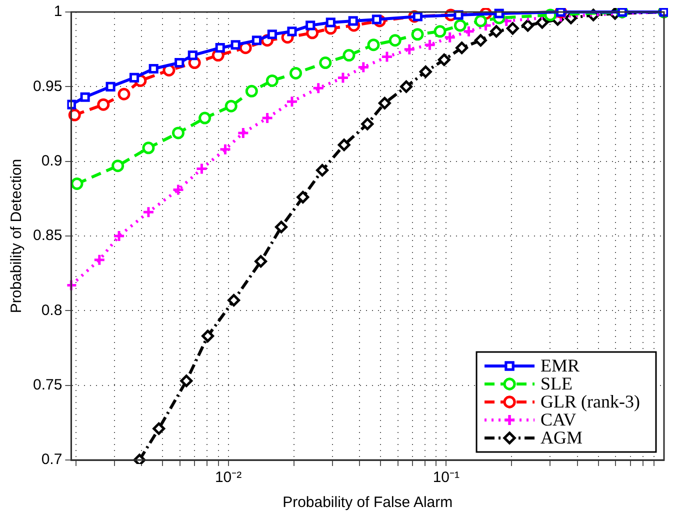  Describe the element at coordinates (561, 438) in the screenshot. I see `legend-label: AGM` at that location.